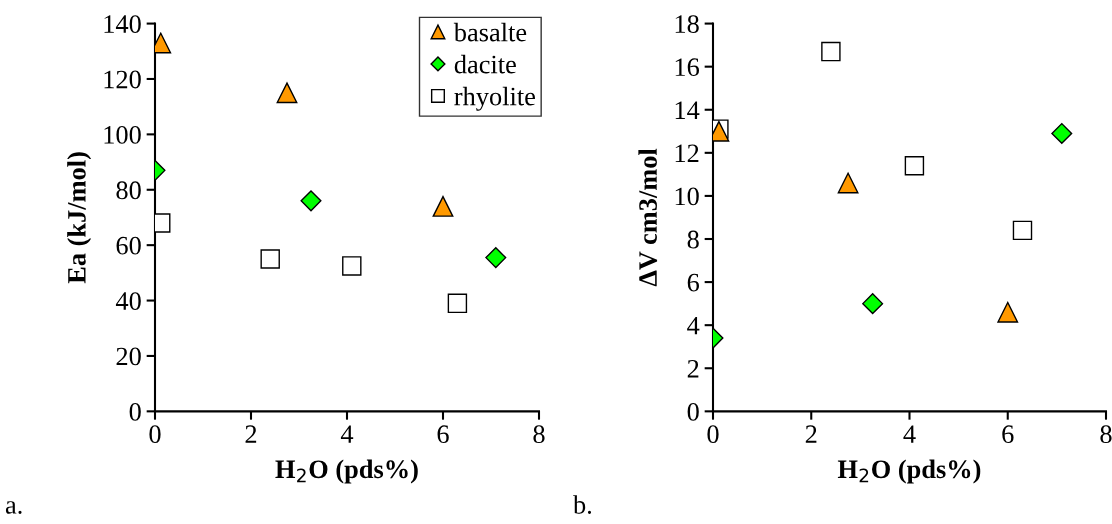  What do you see at coordinates (122, 24) in the screenshot?
I see `y-tick-label: 140` at bounding box center [122, 24].